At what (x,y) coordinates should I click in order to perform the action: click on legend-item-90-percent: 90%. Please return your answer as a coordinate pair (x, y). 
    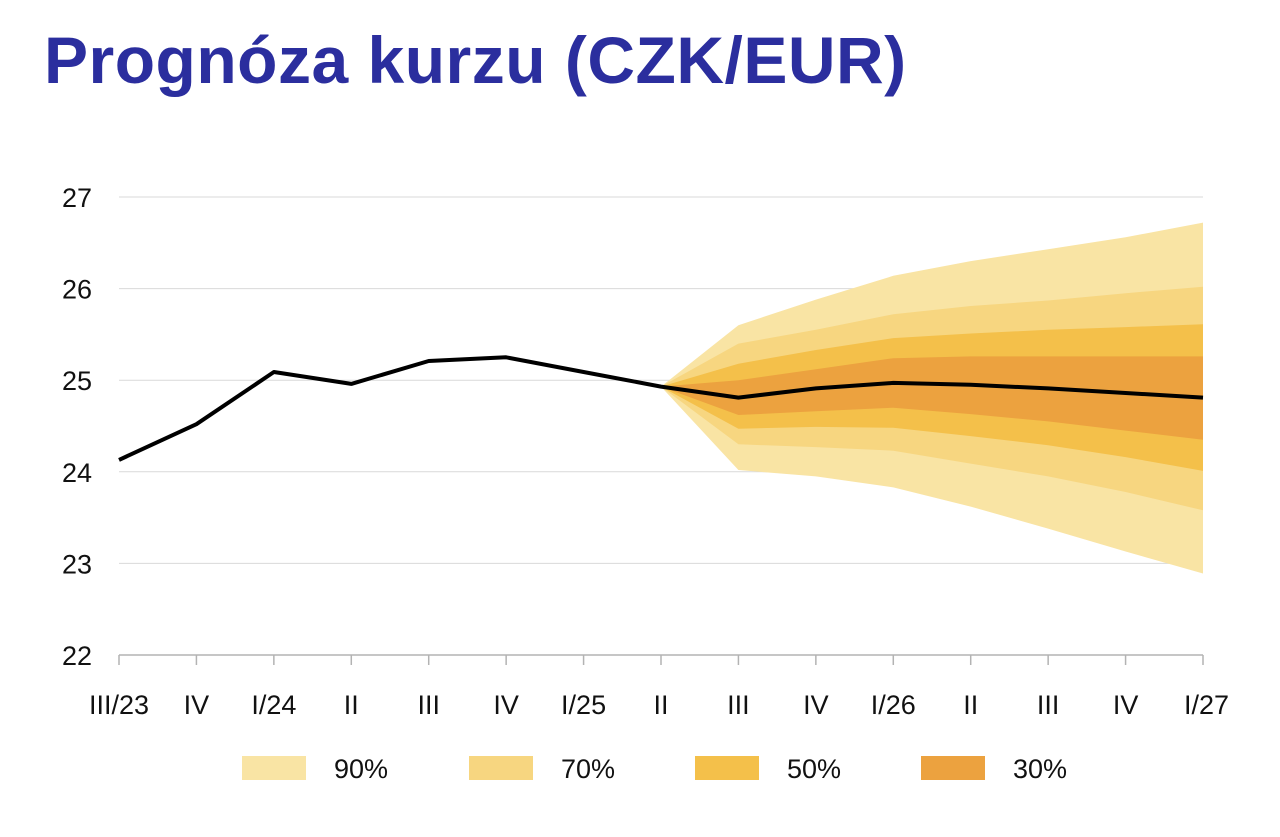
    Looking at the image, I should click on (315, 769).